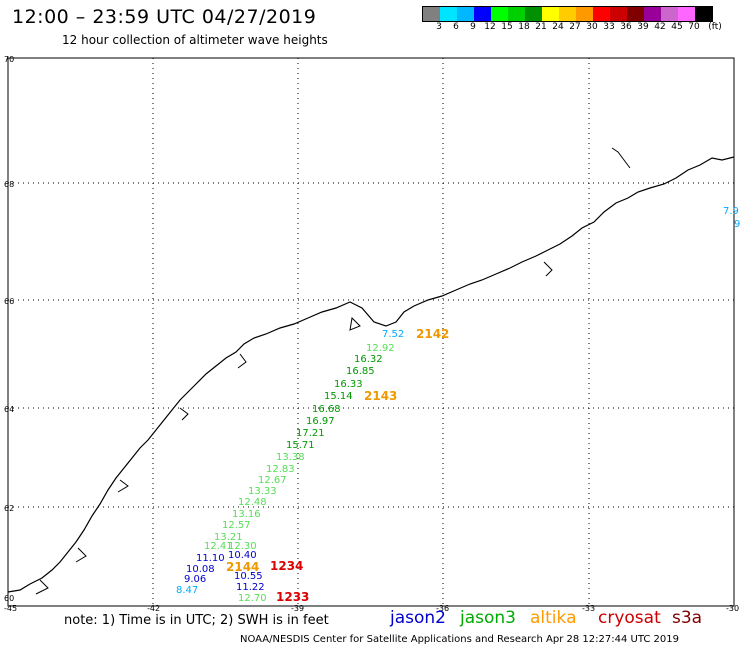  What do you see at coordinates (9, 598) in the screenshot?
I see `latitude-label: 60` at bounding box center [9, 598].